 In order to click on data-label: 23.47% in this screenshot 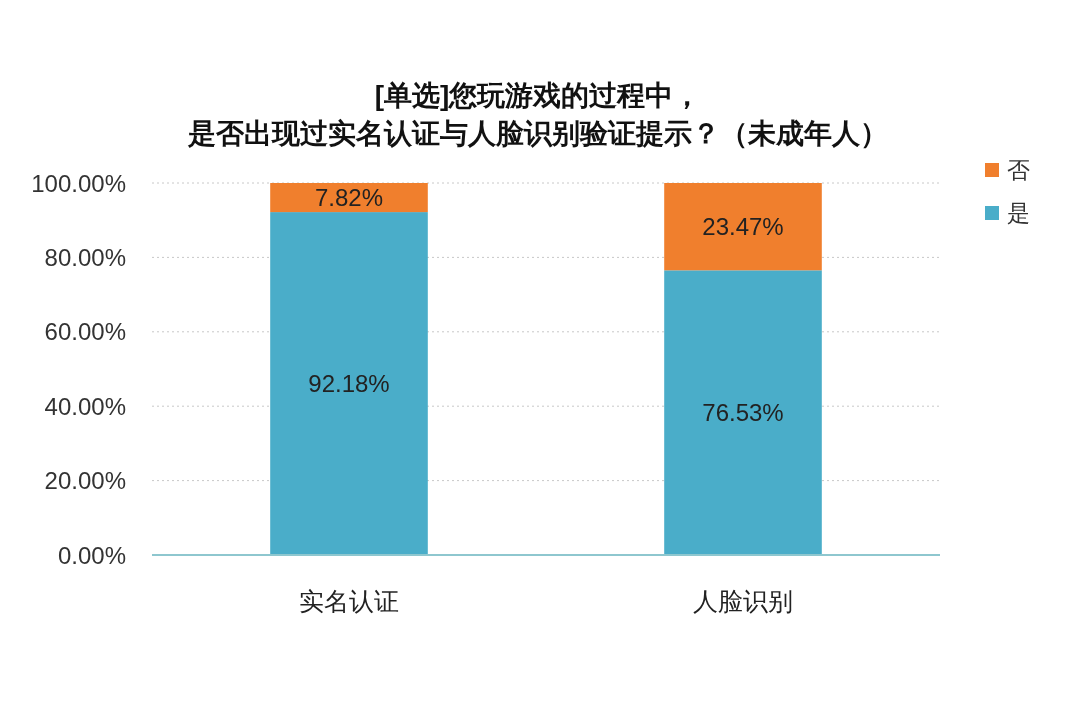, I will do `click(743, 227)`.